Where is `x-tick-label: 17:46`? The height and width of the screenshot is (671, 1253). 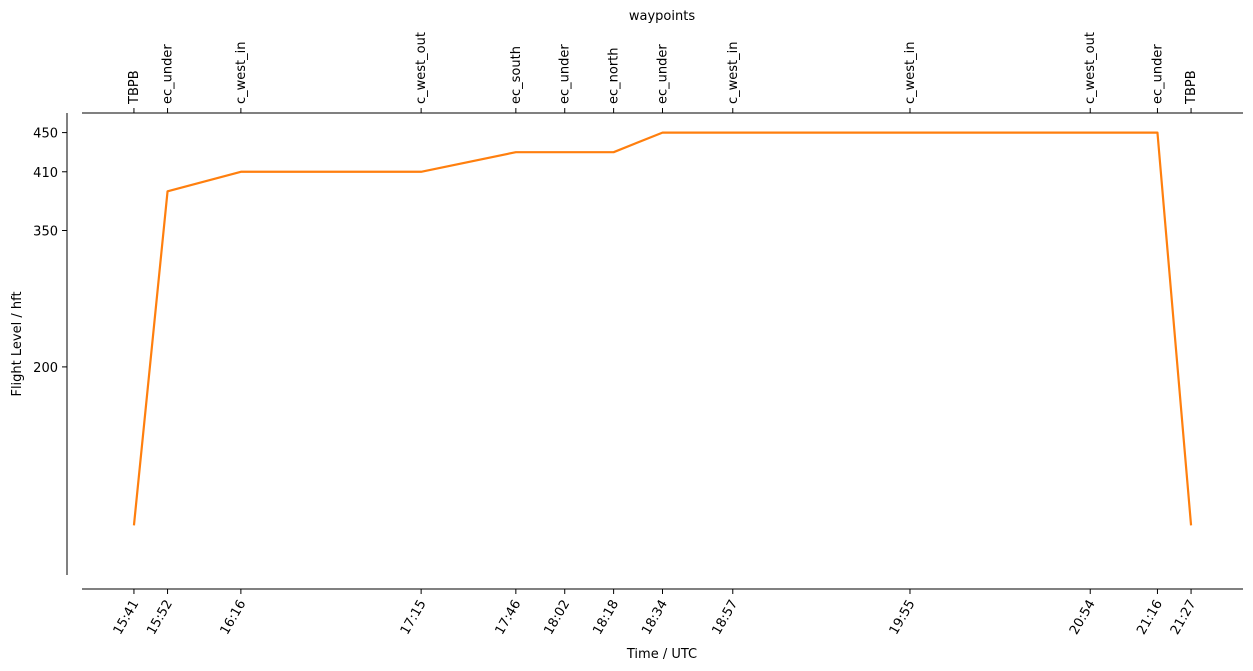 x-tick-label: 17:46 is located at coordinates (509, 618).